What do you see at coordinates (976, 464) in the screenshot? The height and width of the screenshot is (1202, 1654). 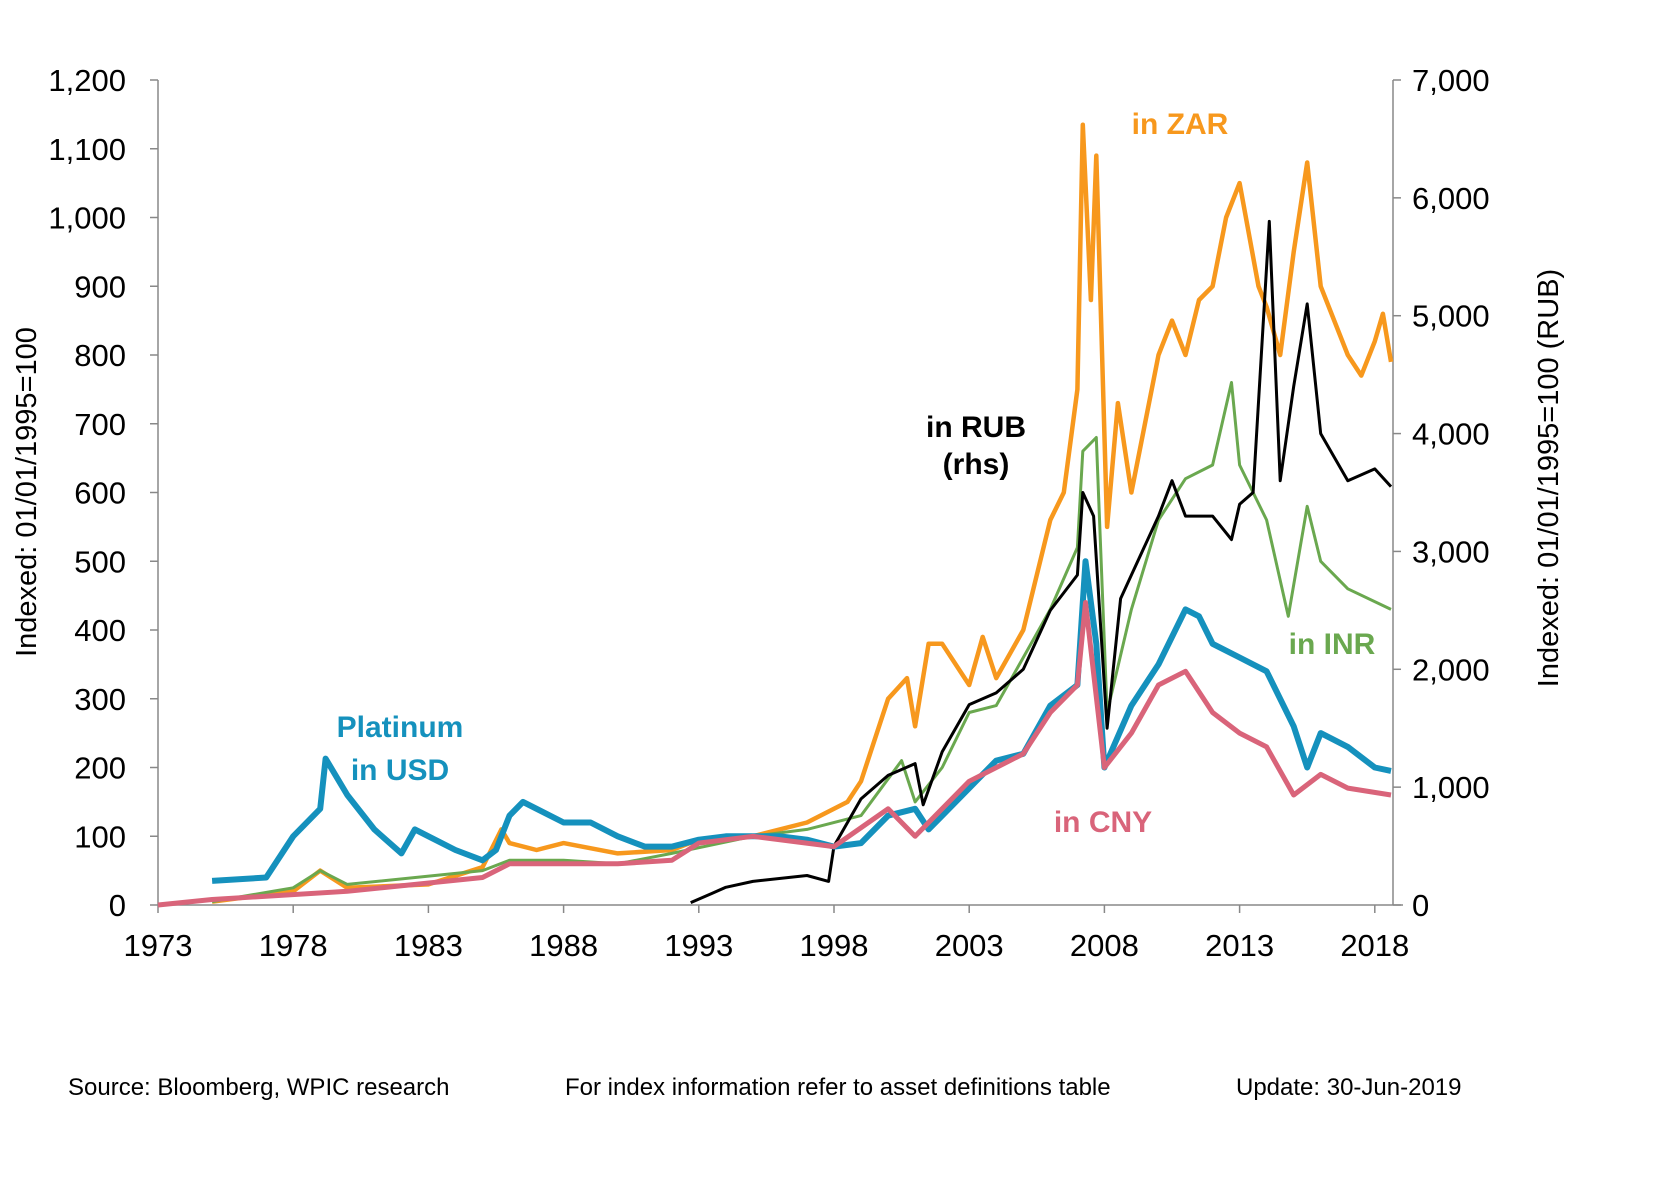 I see `series-label-rub: (rhs)` at bounding box center [976, 464].